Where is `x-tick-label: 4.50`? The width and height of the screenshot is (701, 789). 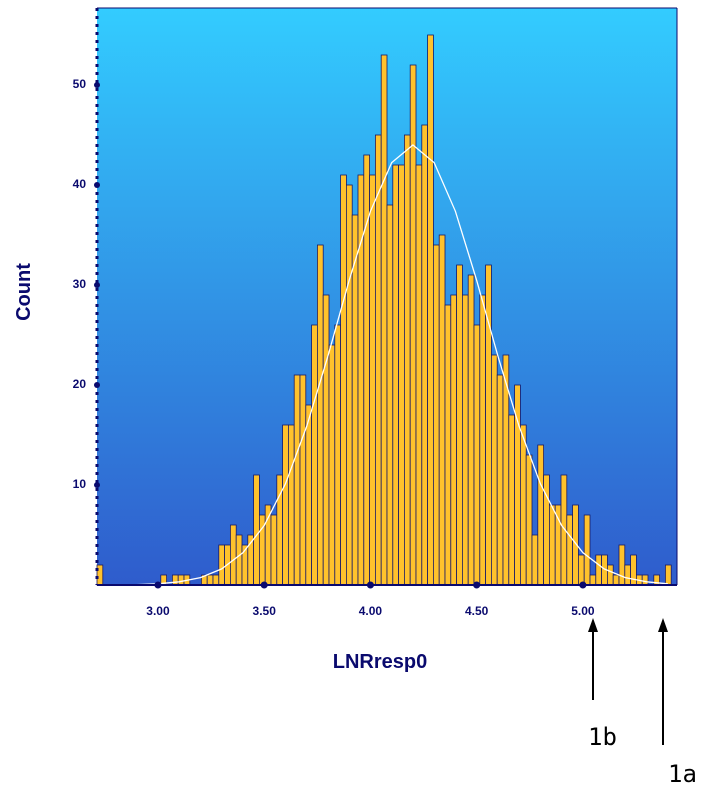 x-tick-label: 4.50 is located at coordinates (477, 611).